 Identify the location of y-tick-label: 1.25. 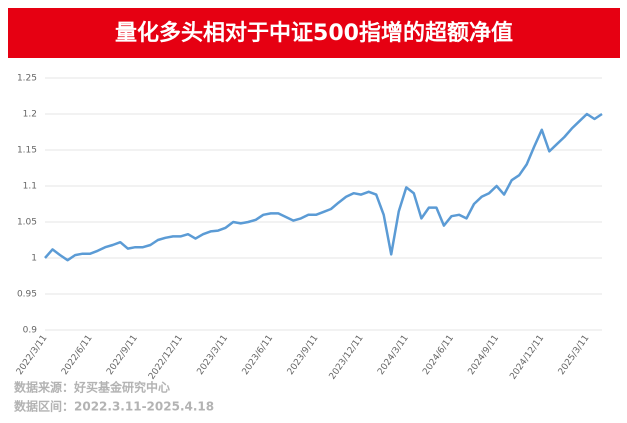
(27, 79).